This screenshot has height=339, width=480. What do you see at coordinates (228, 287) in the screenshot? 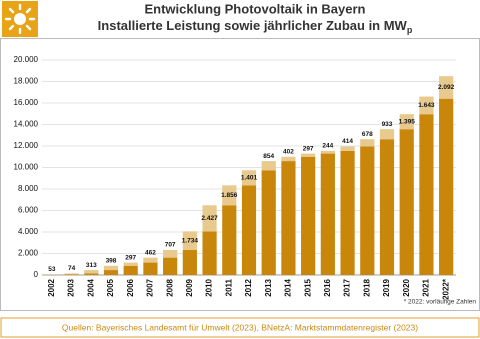
I see `x-tick-label: 2011` at bounding box center [228, 287].